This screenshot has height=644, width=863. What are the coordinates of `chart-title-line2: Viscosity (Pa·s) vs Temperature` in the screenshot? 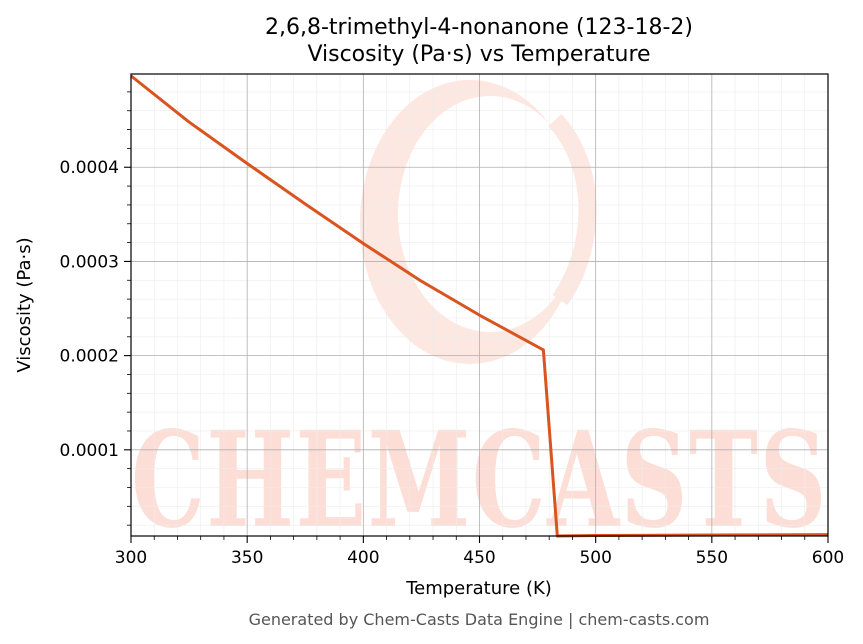 It's located at (478, 54).